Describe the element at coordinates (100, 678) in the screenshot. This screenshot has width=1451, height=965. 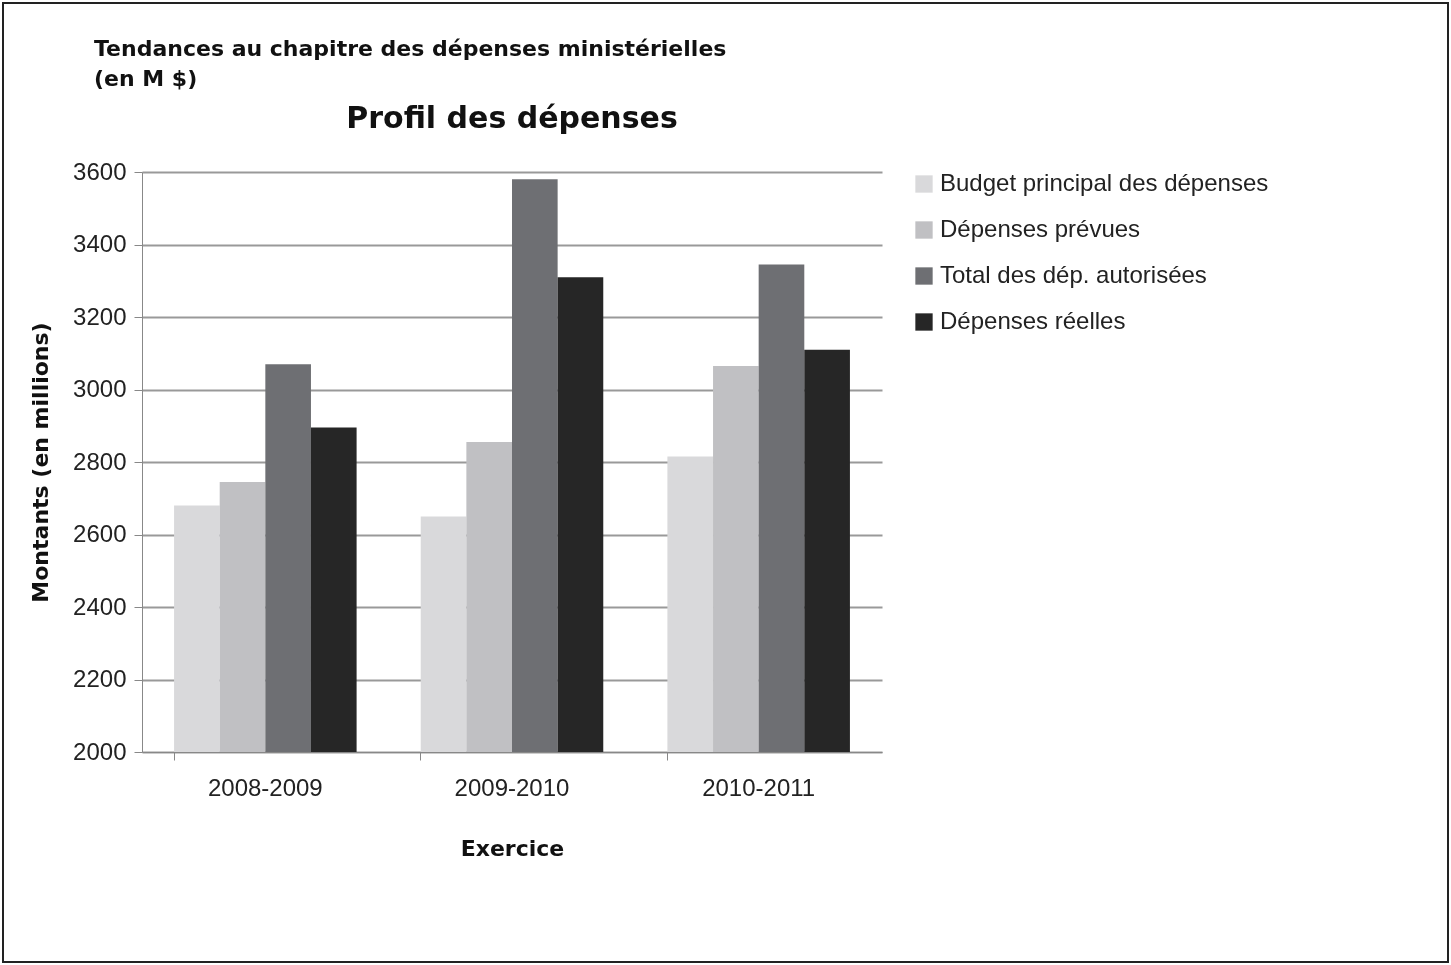
I see `y-tick-label: 2200` at that location.